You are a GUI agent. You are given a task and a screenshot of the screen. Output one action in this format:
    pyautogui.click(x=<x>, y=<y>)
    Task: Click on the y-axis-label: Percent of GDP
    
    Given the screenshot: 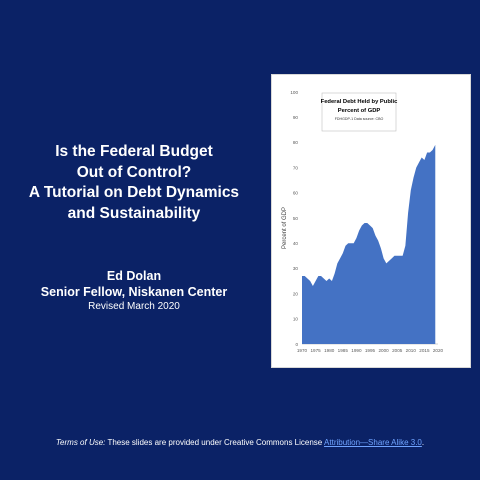 What is the action you would take?
    pyautogui.click(x=285, y=228)
    